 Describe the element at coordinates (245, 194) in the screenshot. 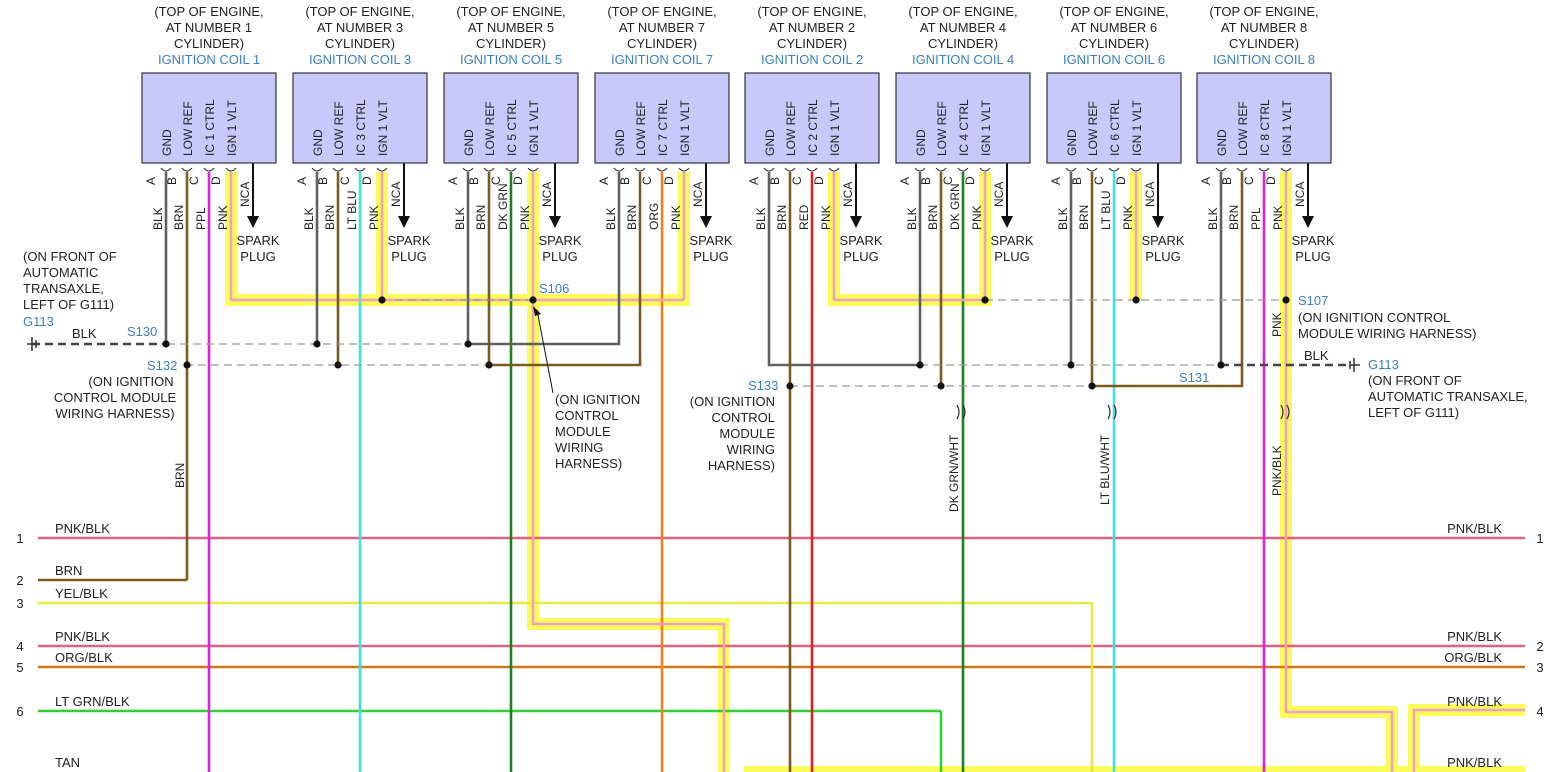

I see `nca-label-1: NCA` at that location.